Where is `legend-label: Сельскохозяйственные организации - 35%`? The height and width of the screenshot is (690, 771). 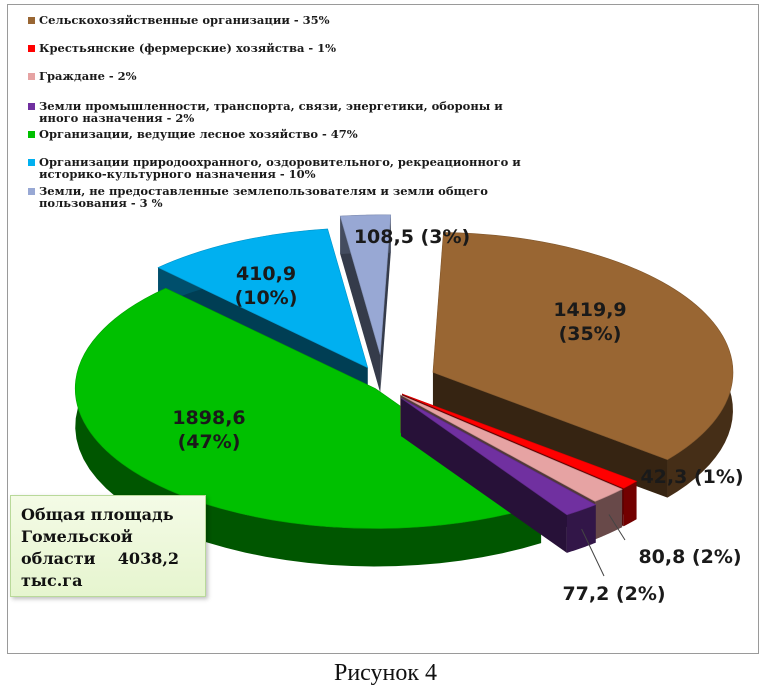 legend-label: Сельскохозяйственные организации - 35% is located at coordinates (184, 20).